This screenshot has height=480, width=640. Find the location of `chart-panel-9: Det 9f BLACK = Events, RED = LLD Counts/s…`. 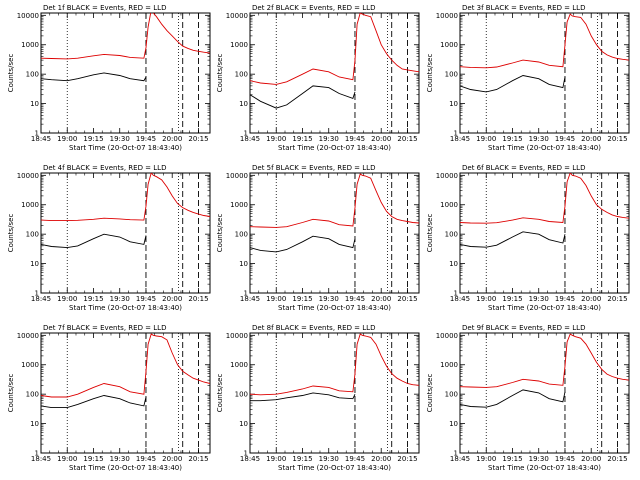

chart-panel-9: Det 9f BLACK = Events, RED = LLD Counts/s… is located at coordinates (528, 398).